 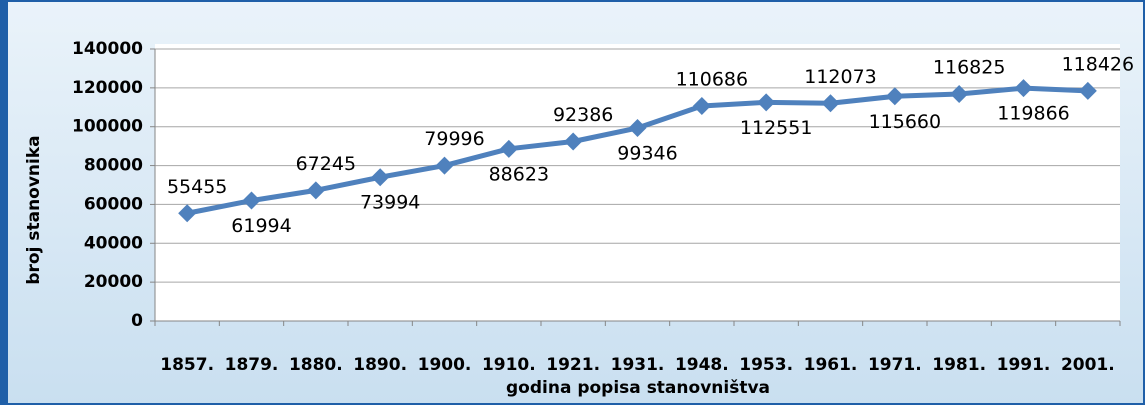 What do you see at coordinates (1098, 64) in the screenshot?
I see `data-label: 118426` at bounding box center [1098, 64].